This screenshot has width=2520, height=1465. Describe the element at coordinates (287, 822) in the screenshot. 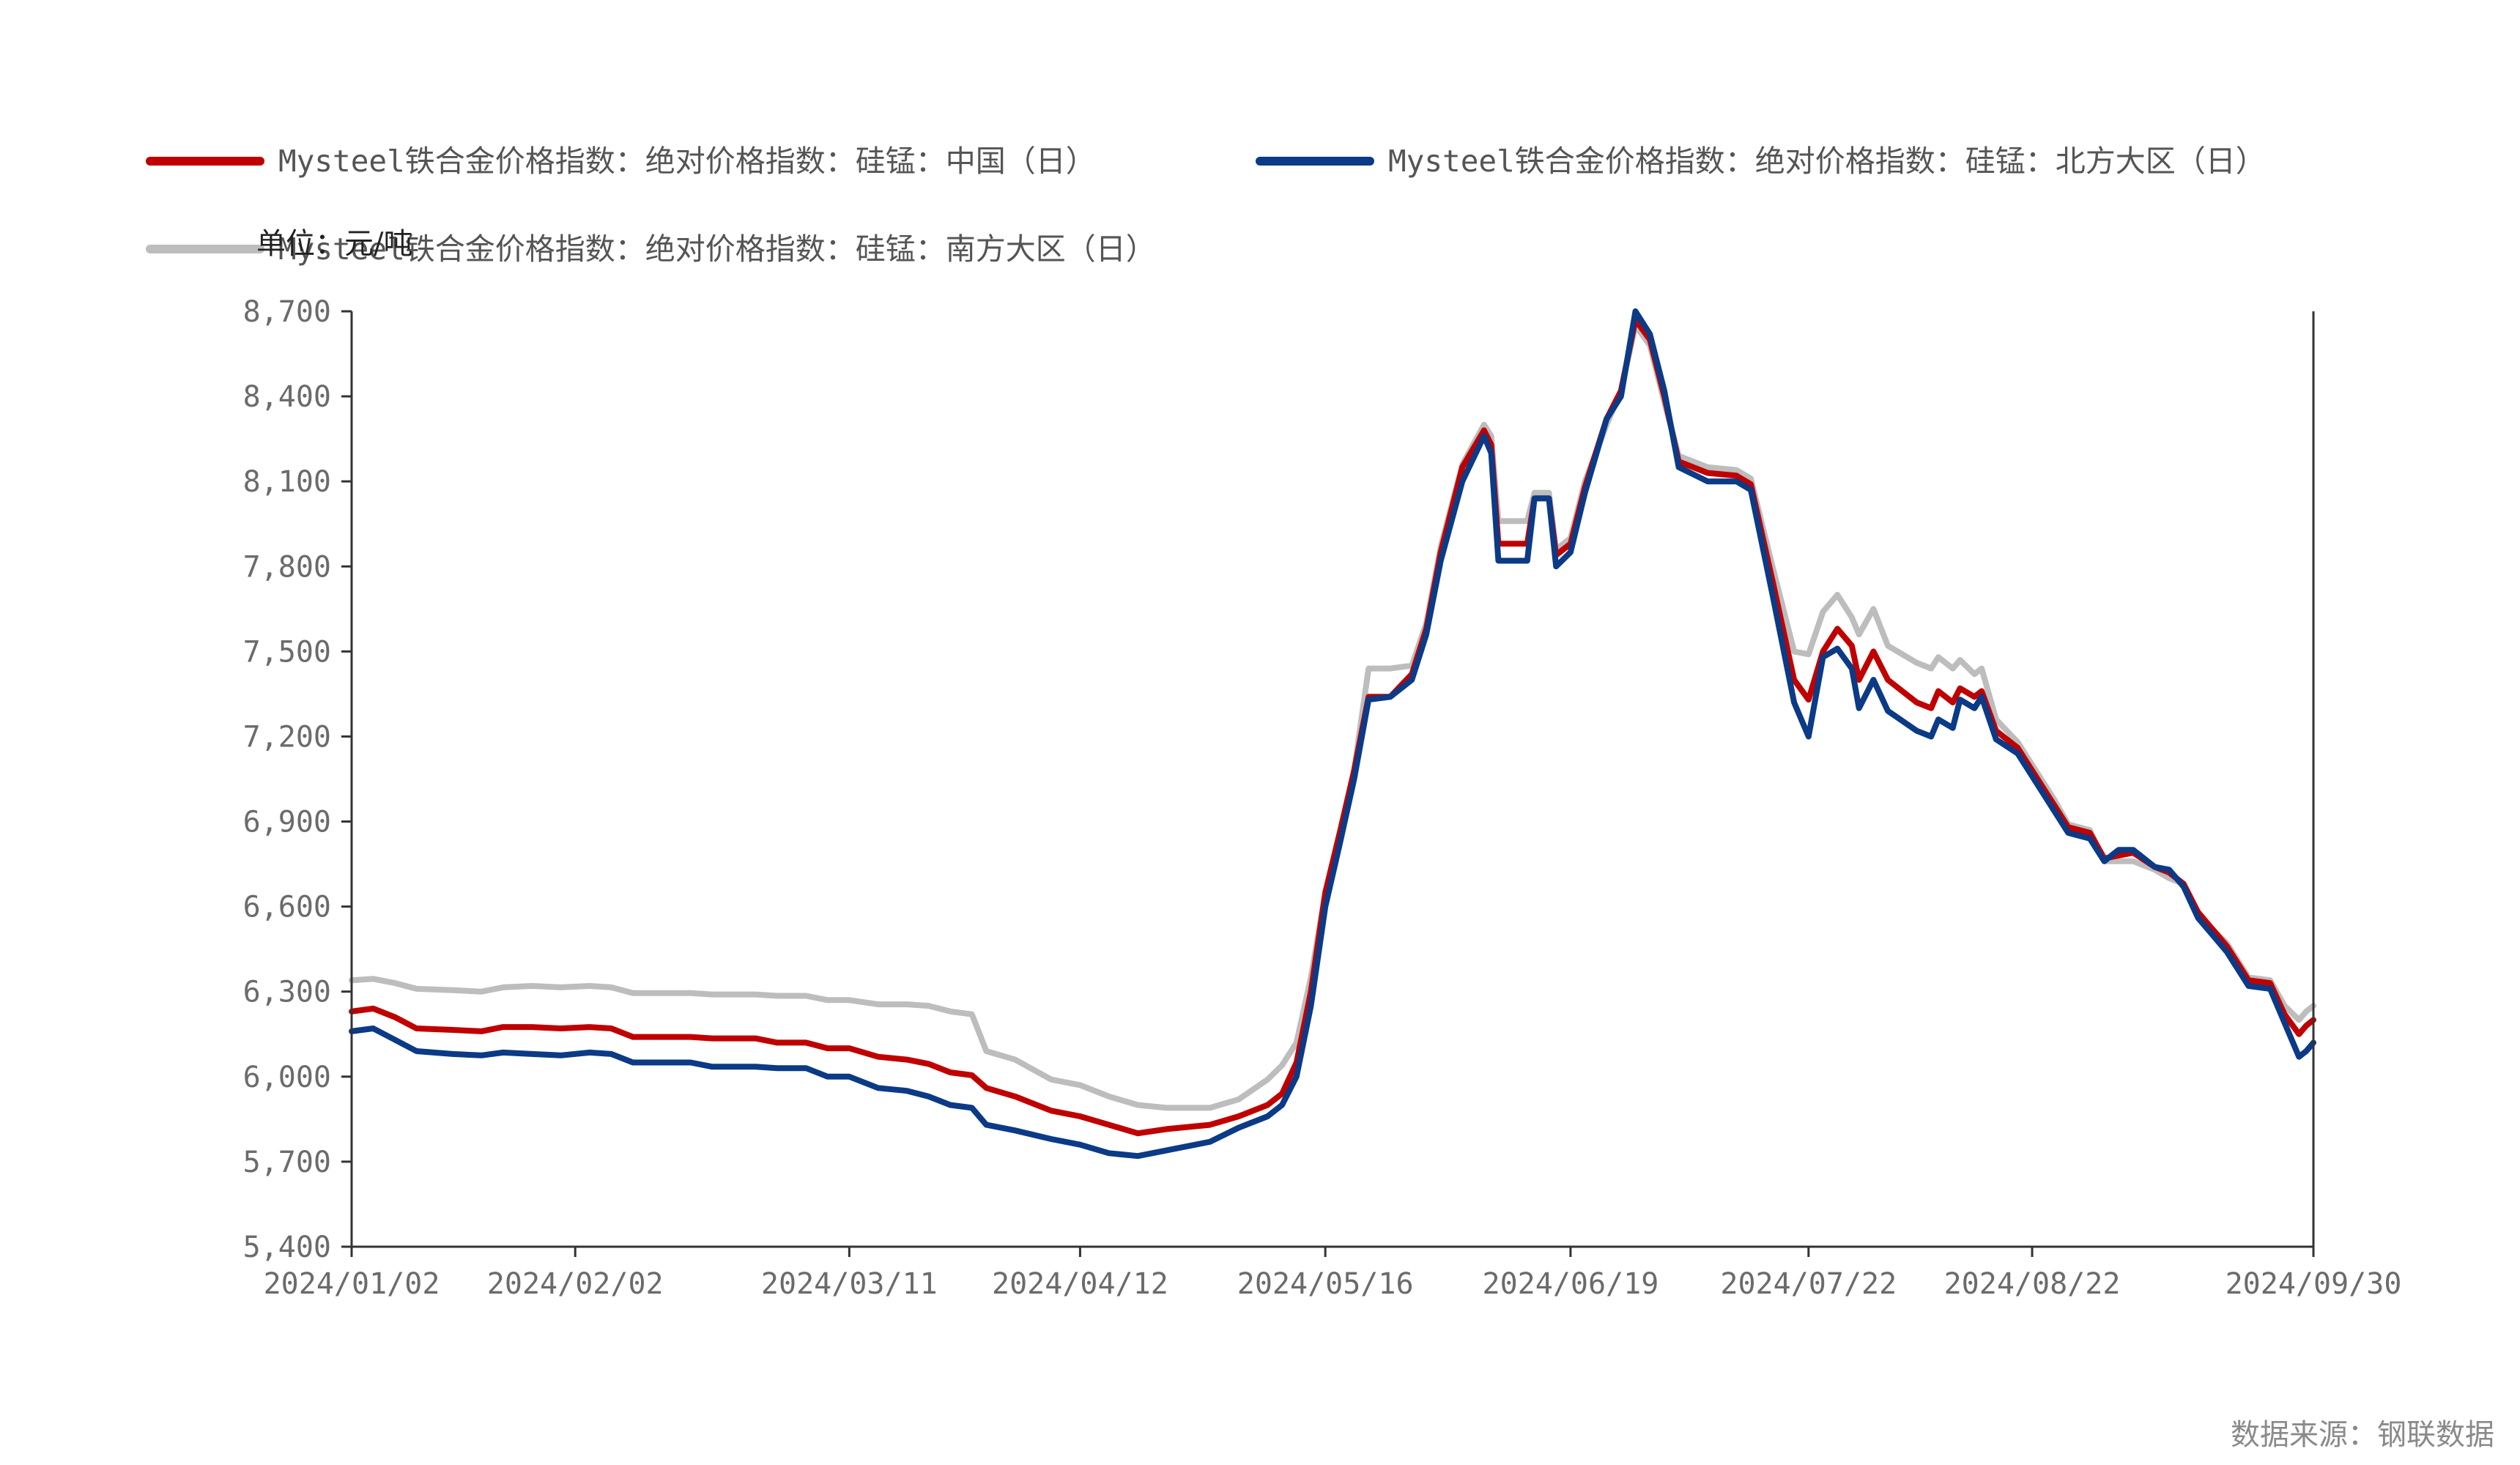

I see `y-tick-label: 6,900` at that location.